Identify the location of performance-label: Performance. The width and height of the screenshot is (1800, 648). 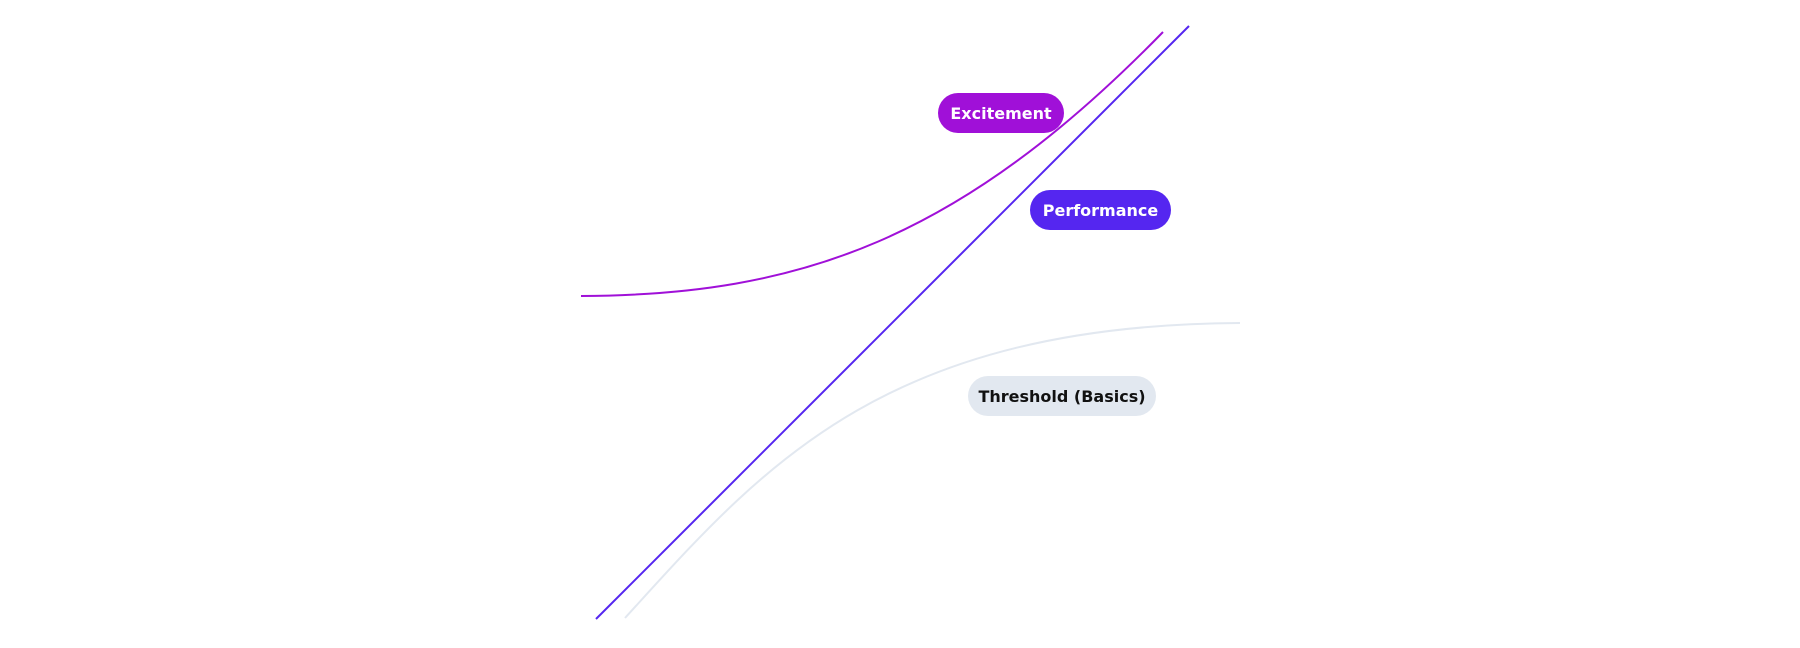
(1100, 210).